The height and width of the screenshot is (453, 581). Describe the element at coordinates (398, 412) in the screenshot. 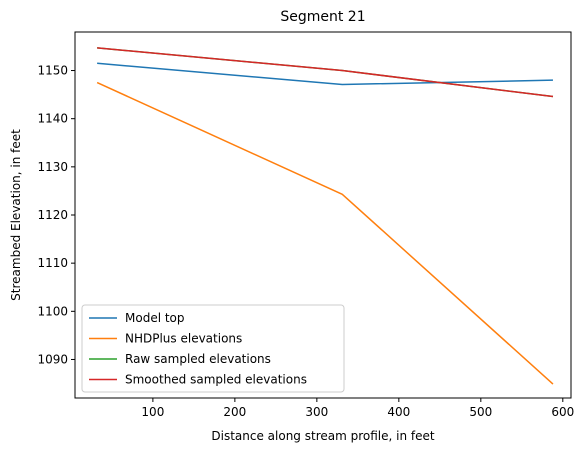

I see `x-tick-label: 400` at that location.